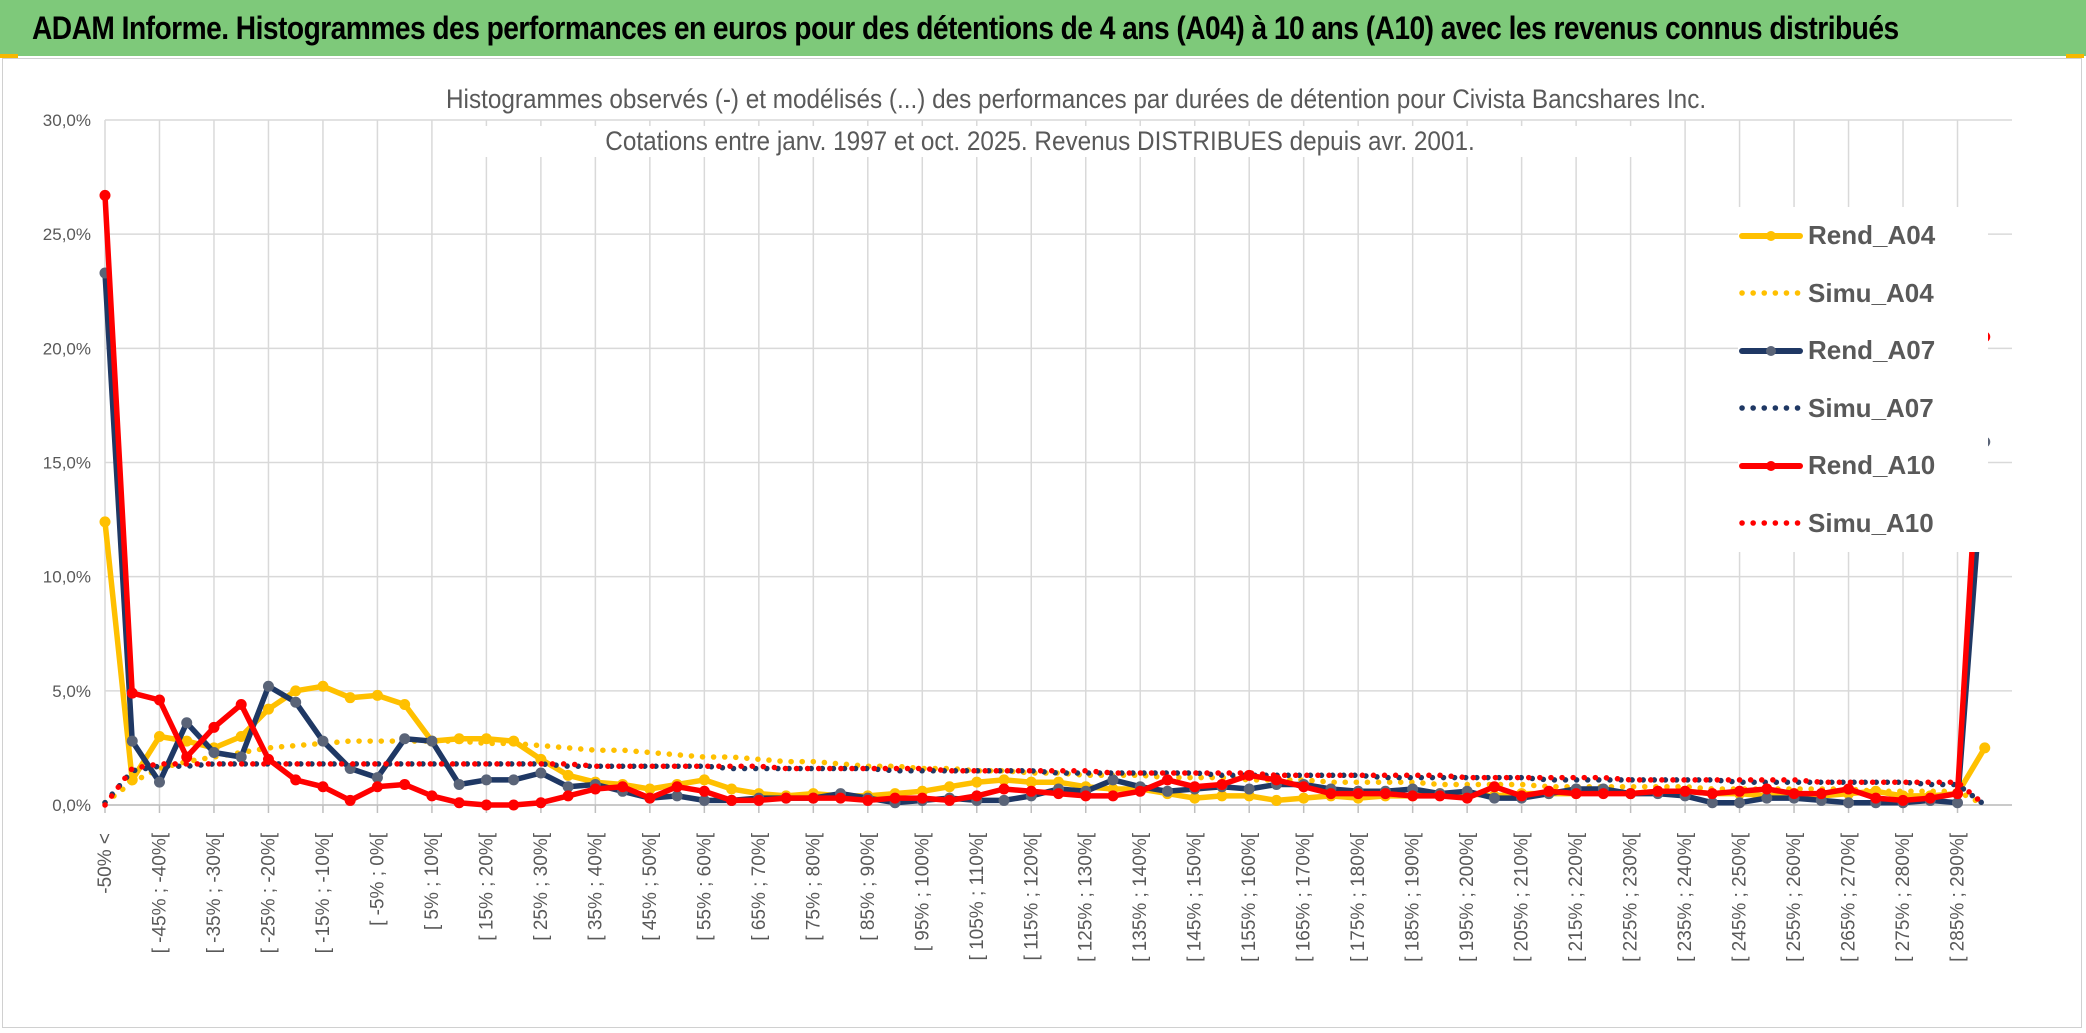 This screenshot has width=2086, height=1033. I want to click on x-tick-label: [ 255% ; 260%[, so click(1794, 897).